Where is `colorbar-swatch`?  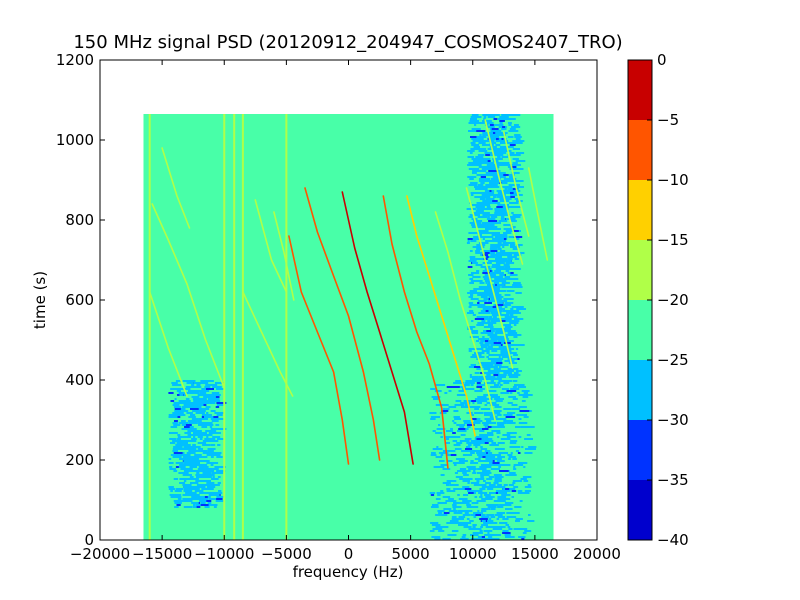
colorbar-swatch is located at coordinates (640, 450).